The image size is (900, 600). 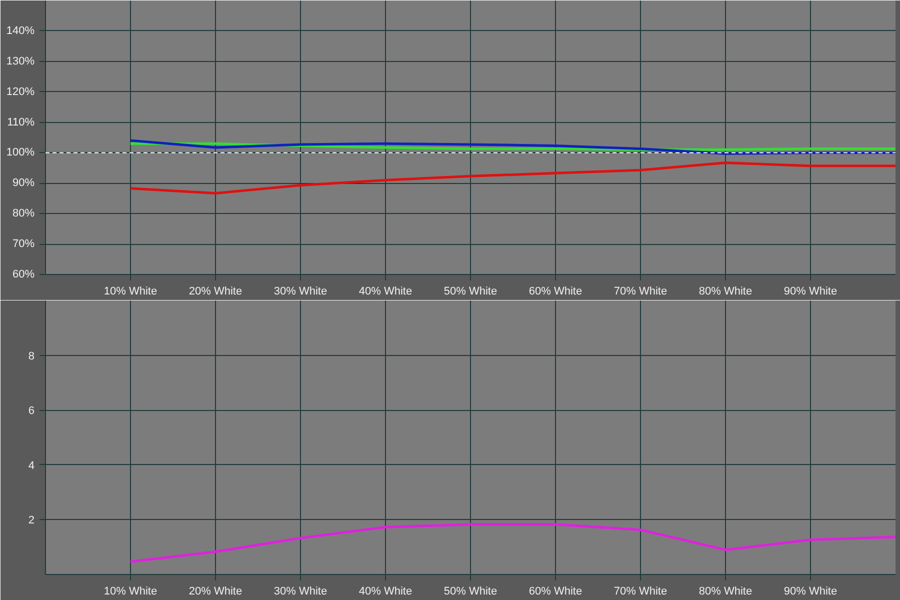 What do you see at coordinates (20, 30) in the screenshot?
I see `y-tick-label: 140%` at bounding box center [20, 30].